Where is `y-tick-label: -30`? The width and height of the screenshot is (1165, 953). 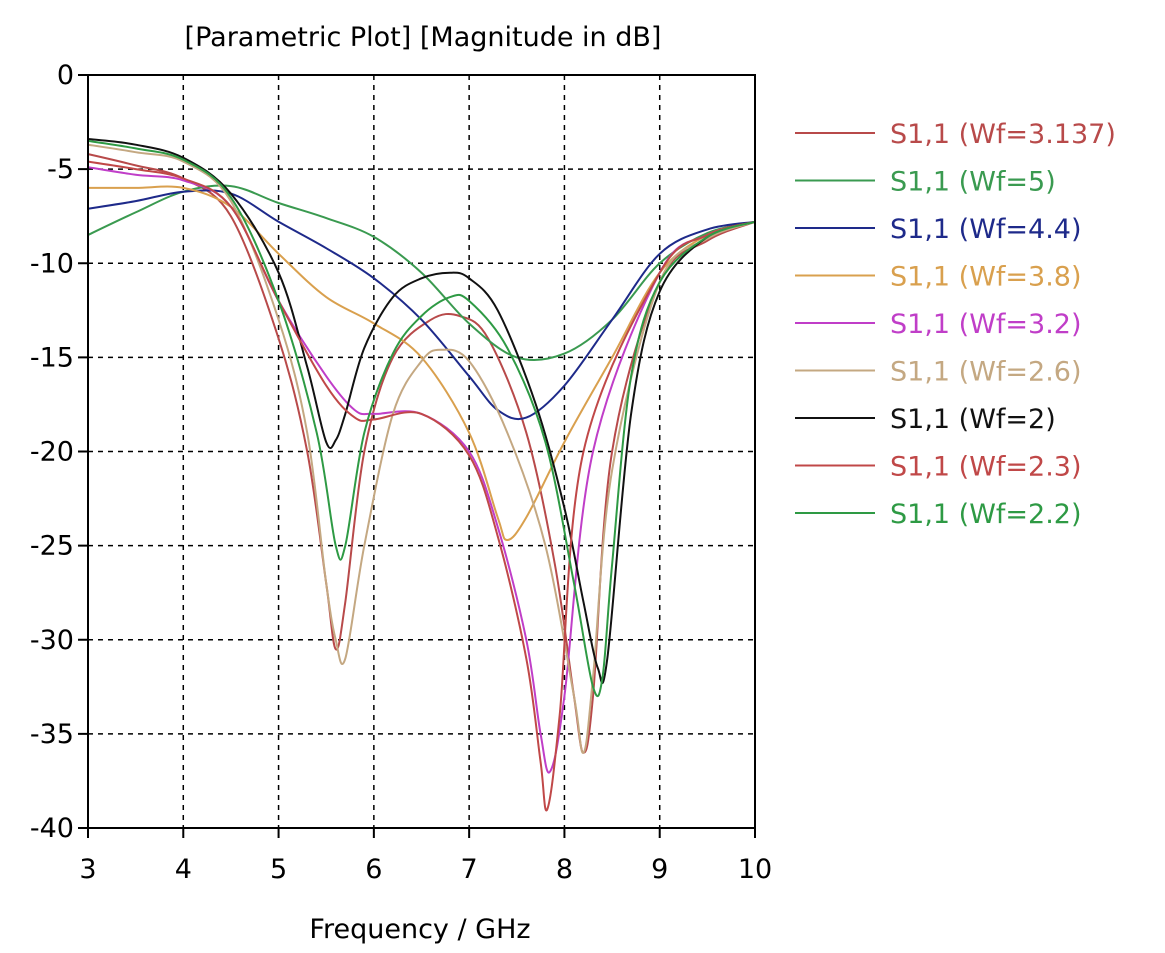
y-tick-label: -30 is located at coordinates (52, 640).